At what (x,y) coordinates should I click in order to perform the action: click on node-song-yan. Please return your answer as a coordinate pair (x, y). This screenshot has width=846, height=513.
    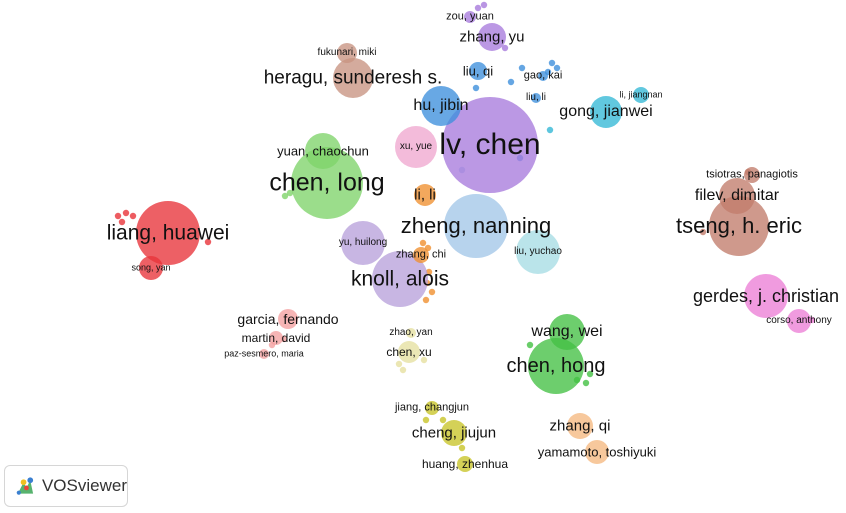
    Looking at the image, I should click on (151, 268).